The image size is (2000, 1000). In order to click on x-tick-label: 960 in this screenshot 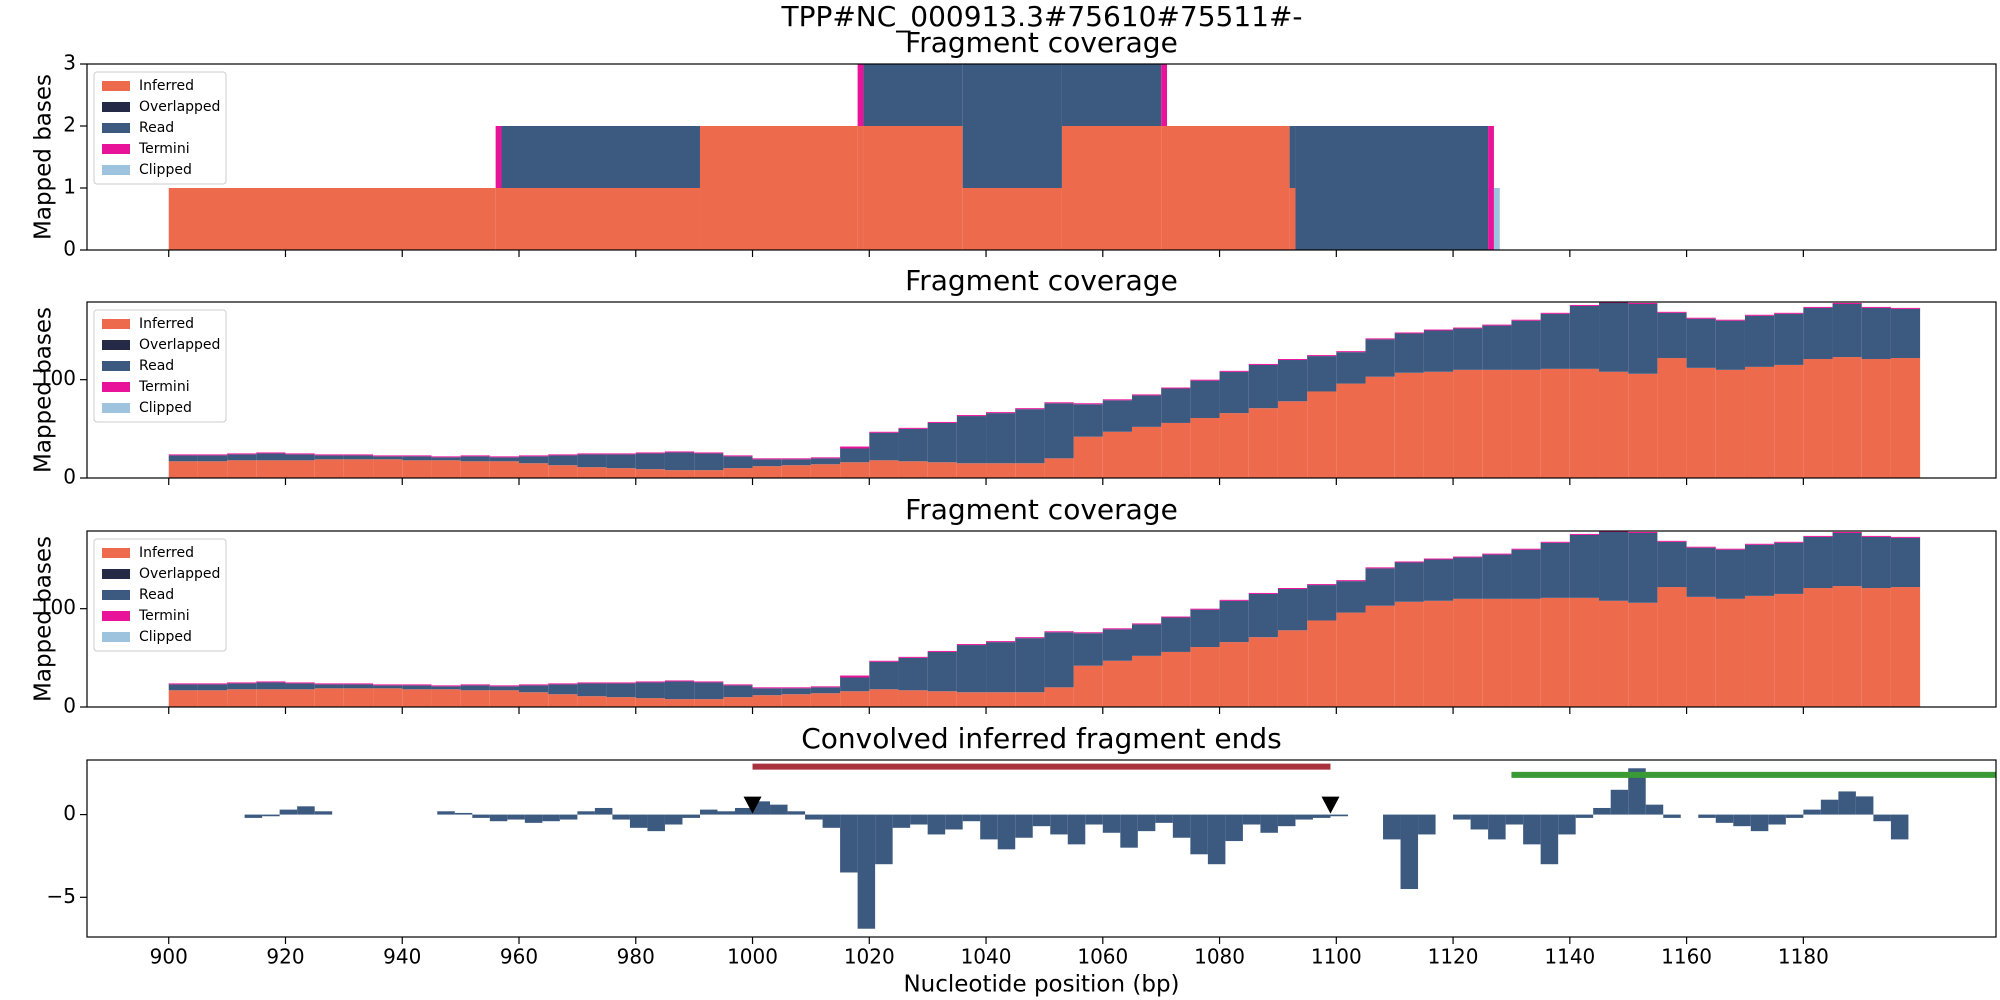, I will do `click(519, 957)`.